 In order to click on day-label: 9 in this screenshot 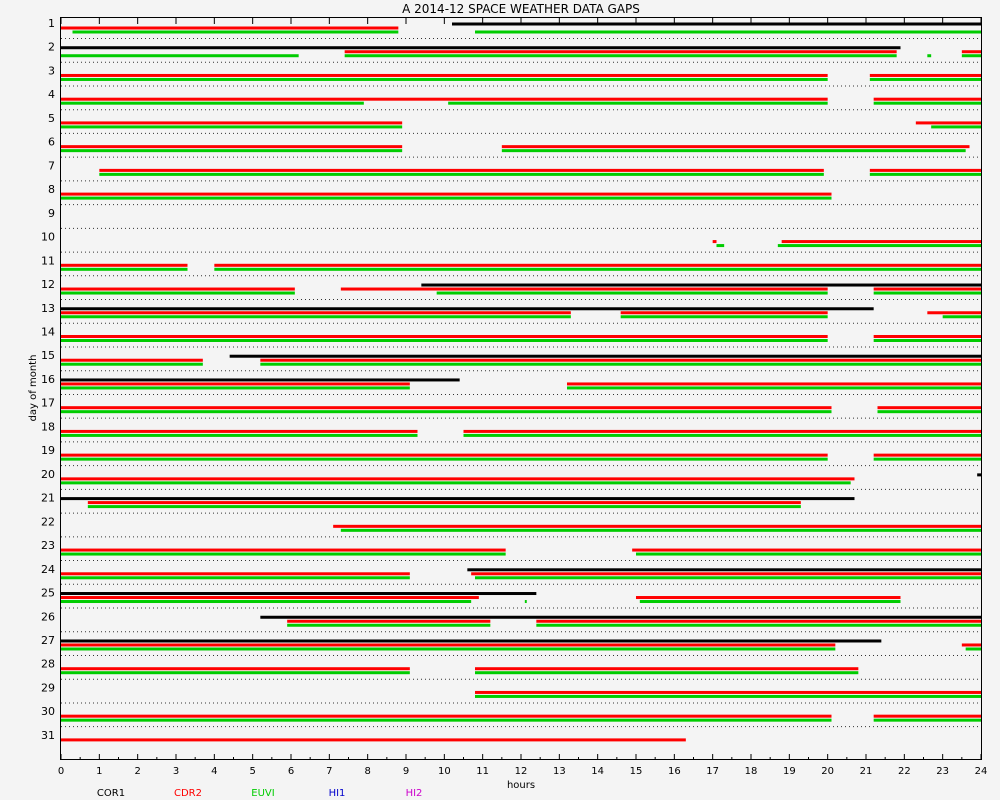, I will do `click(51, 213)`.